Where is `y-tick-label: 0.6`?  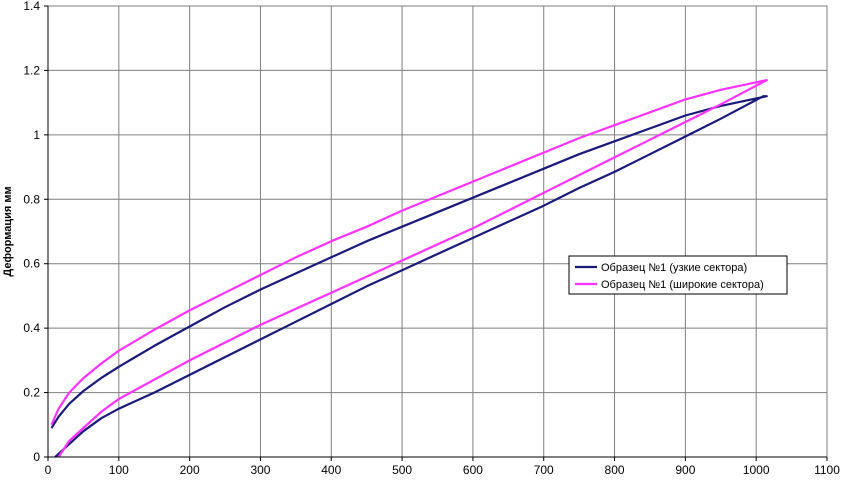
y-tick-label: 0.6 is located at coordinates (31, 264).